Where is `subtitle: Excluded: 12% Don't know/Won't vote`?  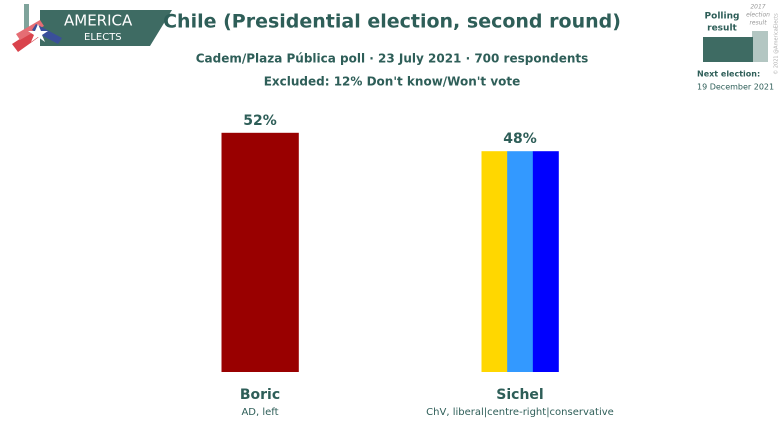 subtitle: Excluded: 12% Don't know/Won't vote is located at coordinates (392, 82).